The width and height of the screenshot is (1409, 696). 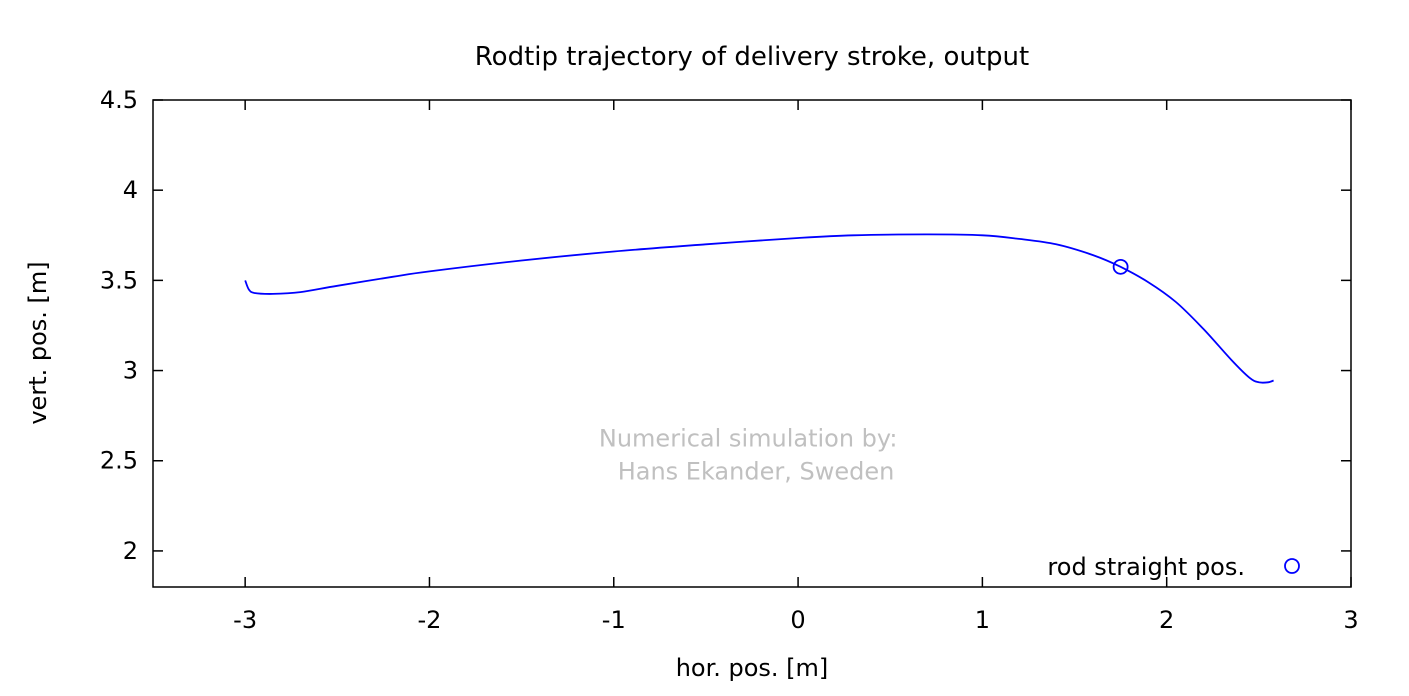 What do you see at coordinates (756, 471) in the screenshot?
I see `credit-line-2: Hans Ekander, Sweden` at bounding box center [756, 471].